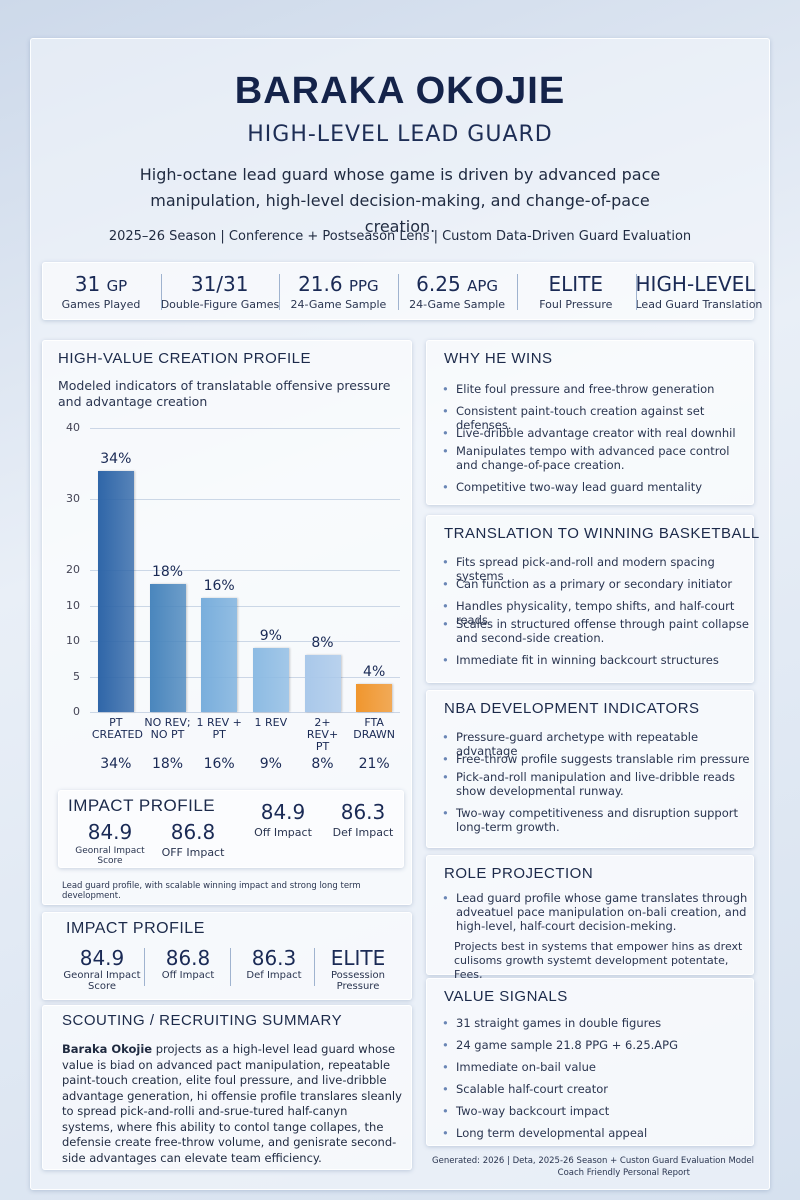 The image size is (800, 1200). What do you see at coordinates (572, 708) in the screenshot?
I see `section-title: NBA DEVELOPMENT INDICATORS` at bounding box center [572, 708].